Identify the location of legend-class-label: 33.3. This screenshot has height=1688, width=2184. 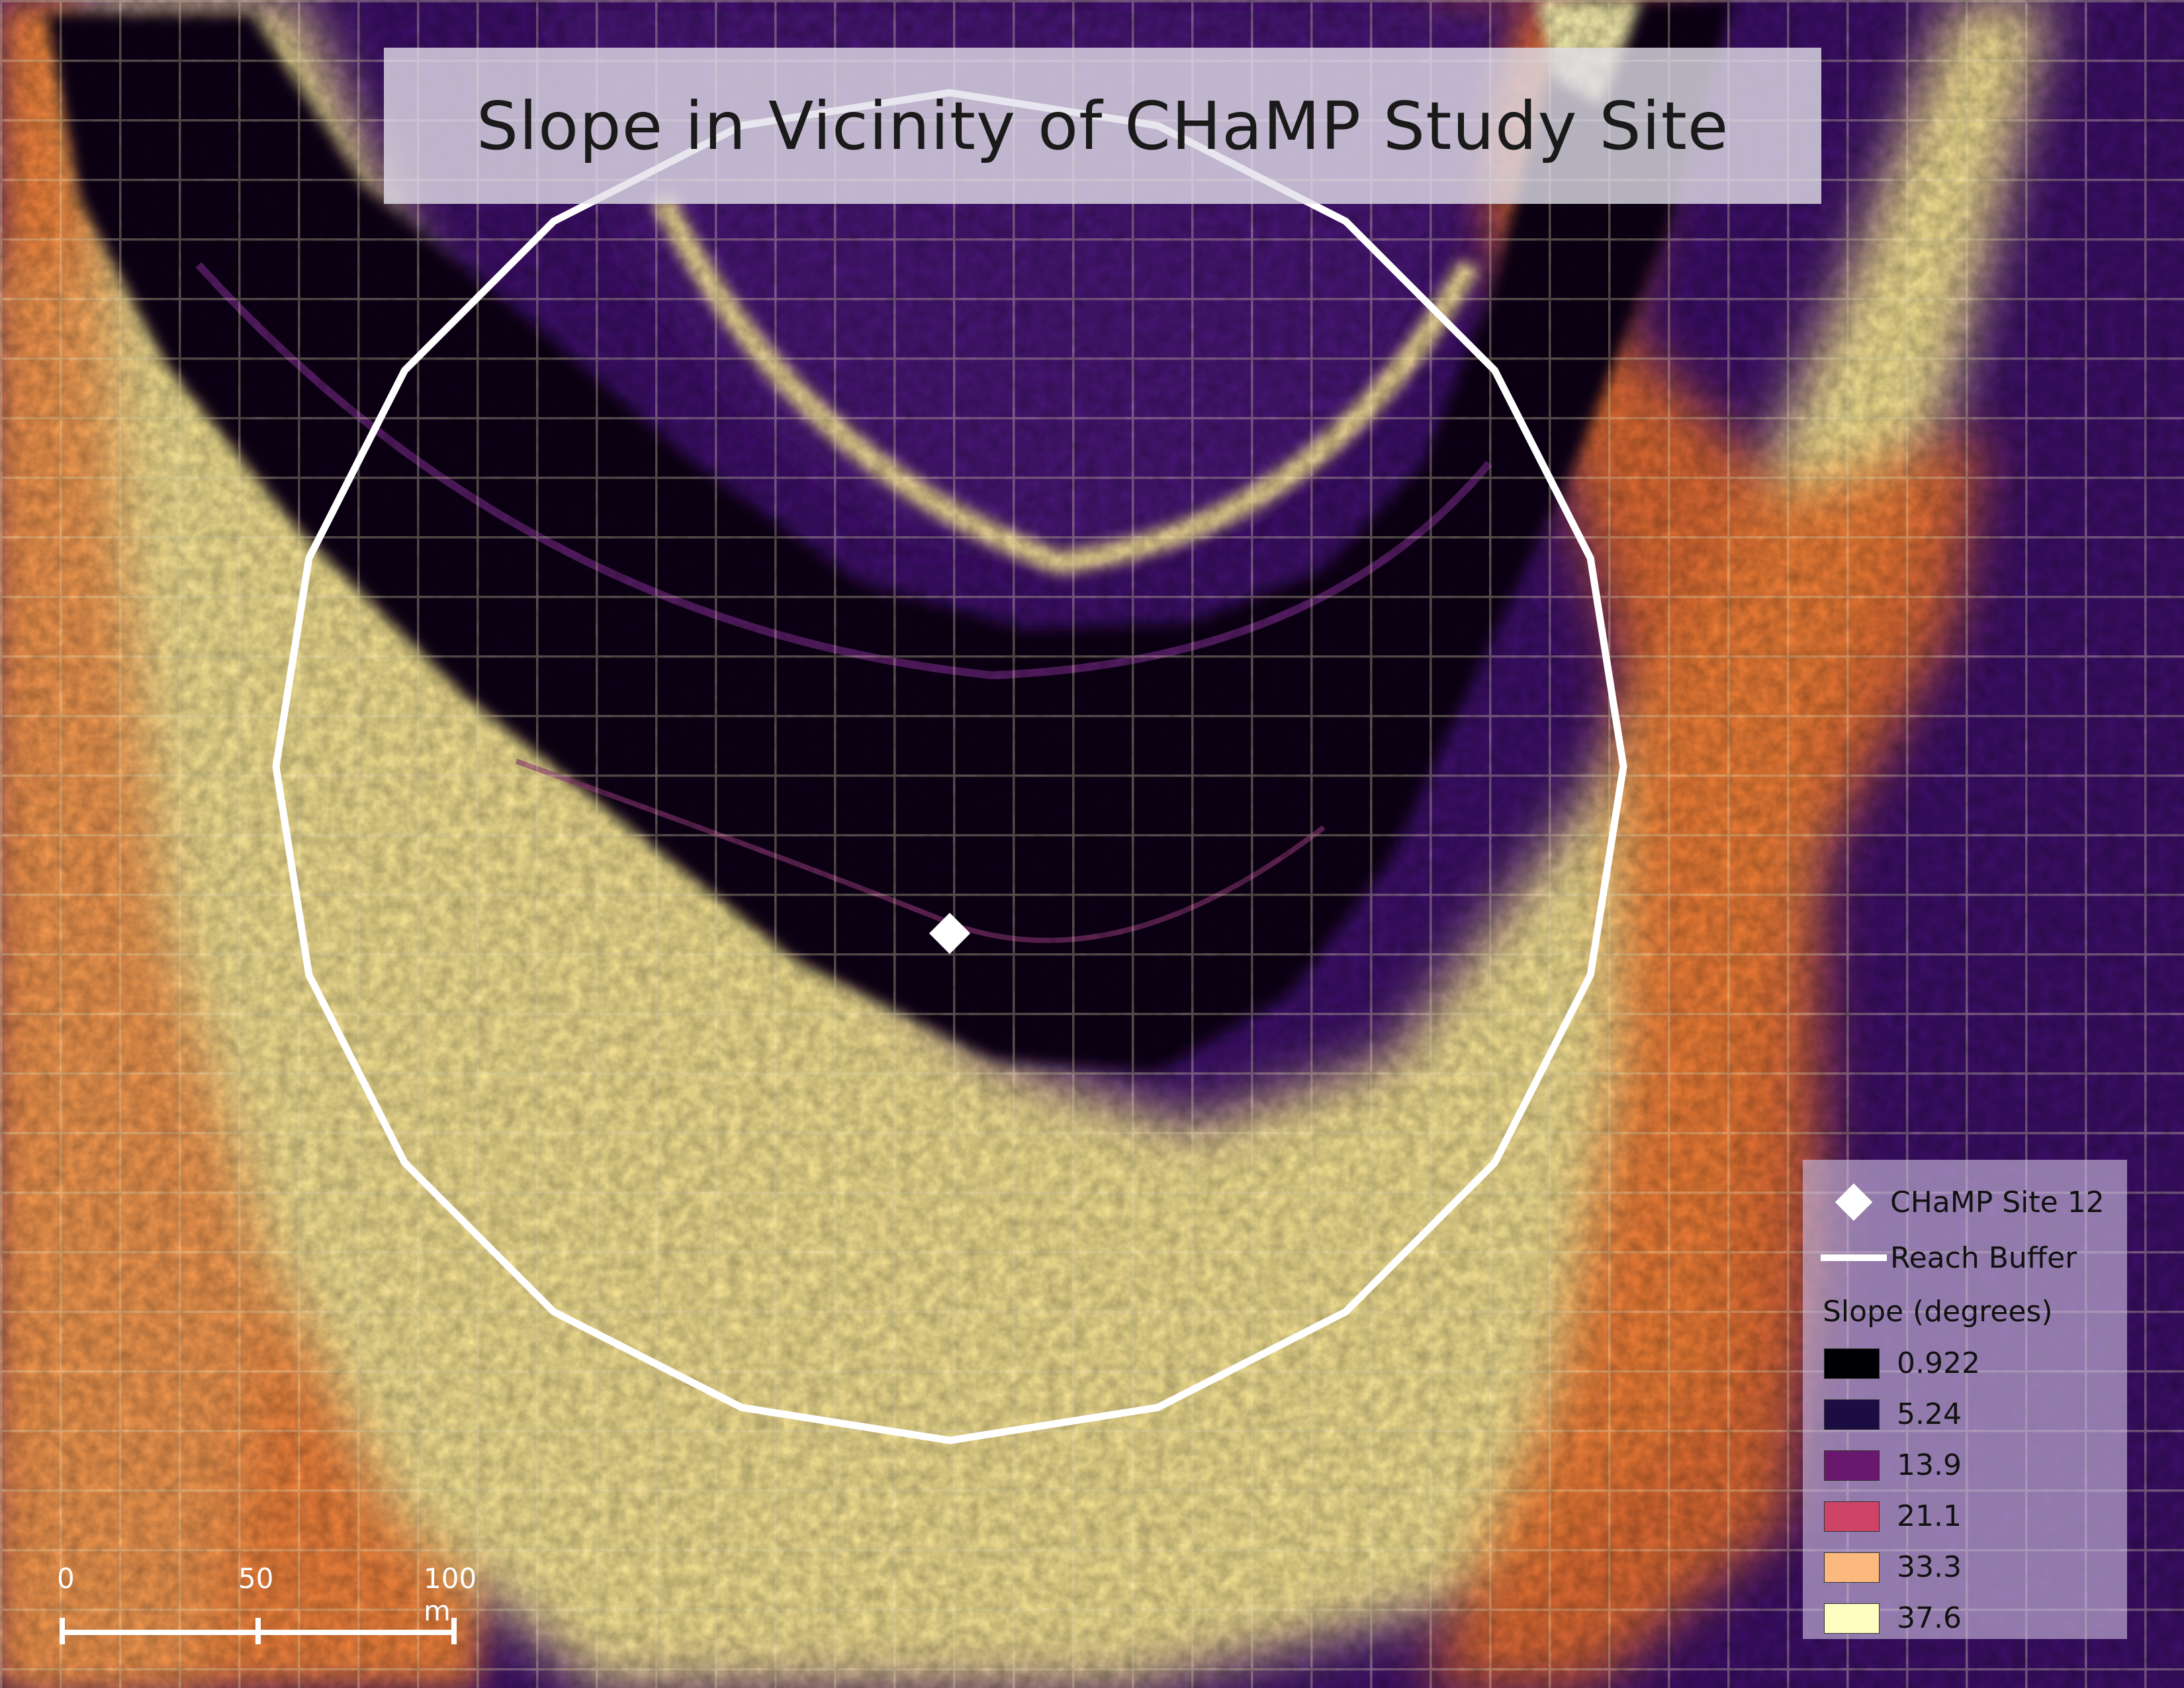
(1929, 1567).